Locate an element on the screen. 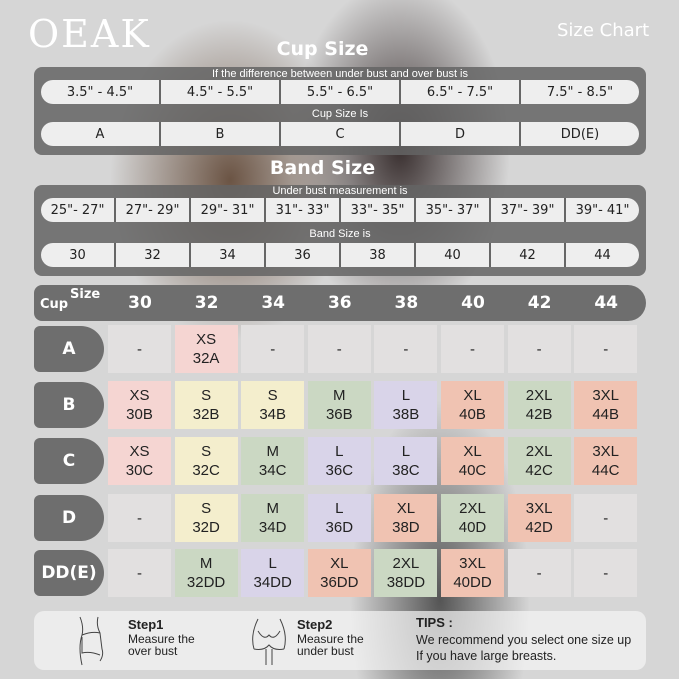  size-code: 30B is located at coordinates (139, 414).